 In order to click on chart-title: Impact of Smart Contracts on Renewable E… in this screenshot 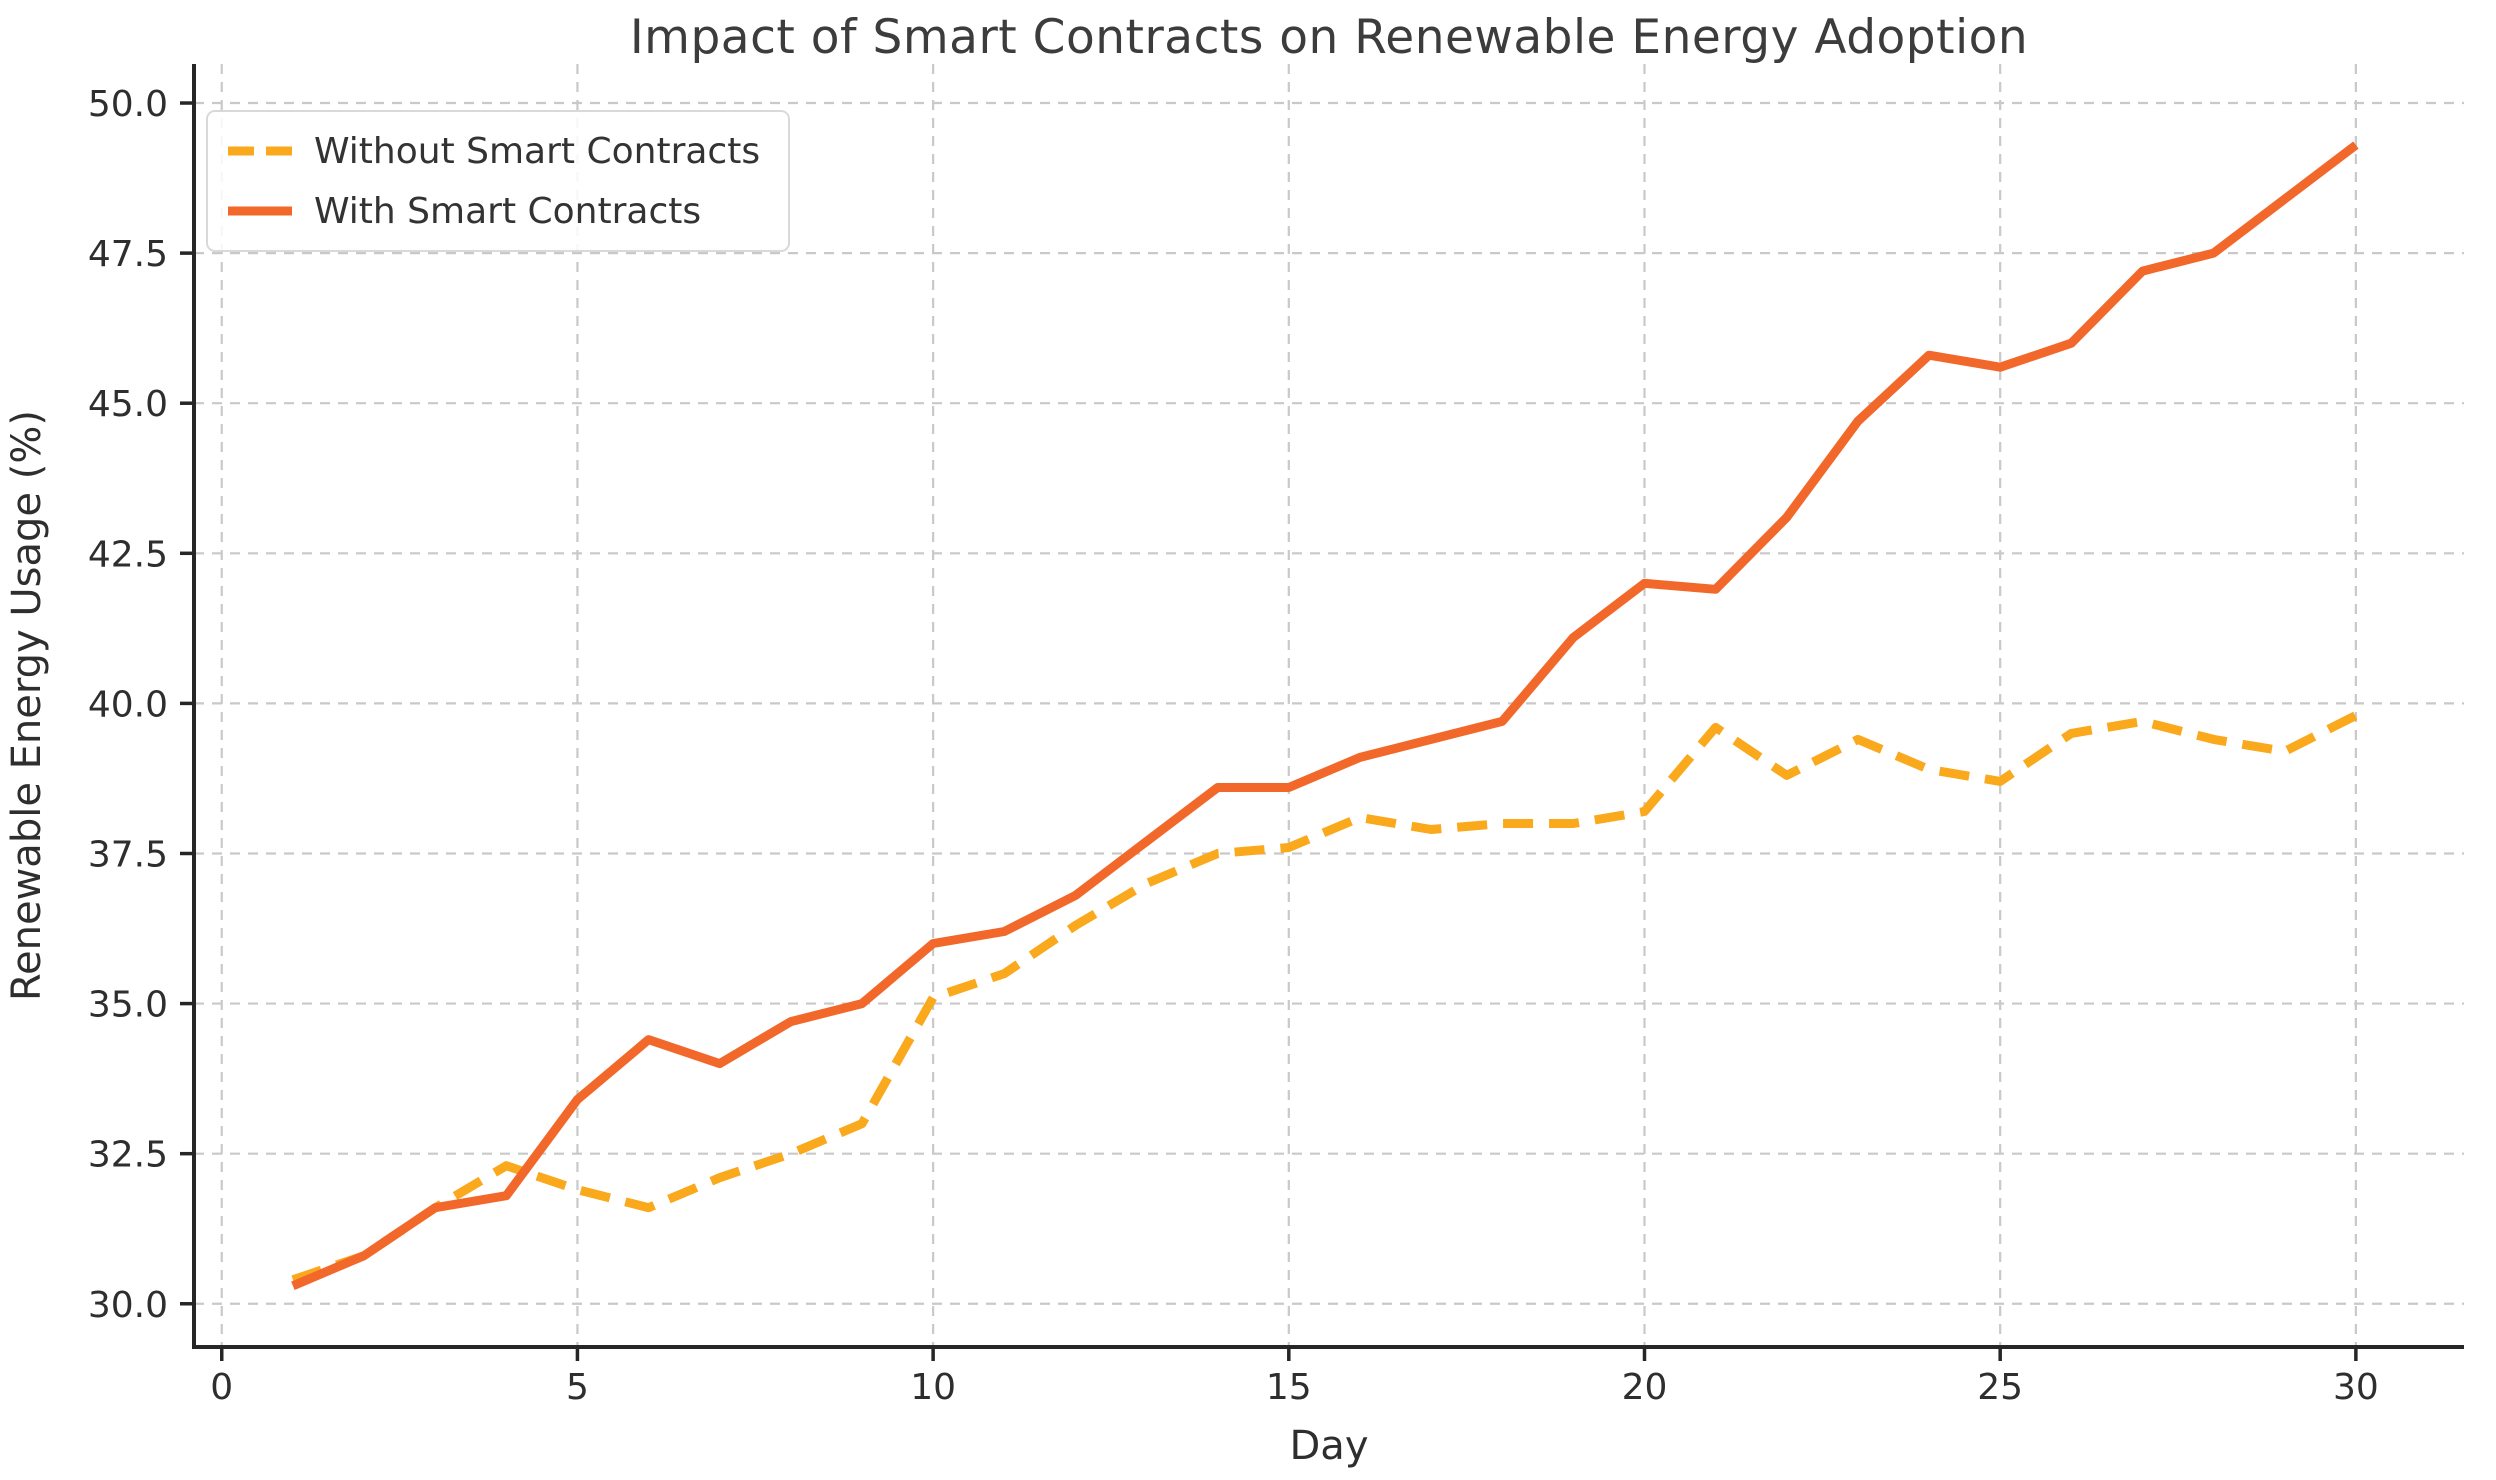, I will do `click(1329, 37)`.